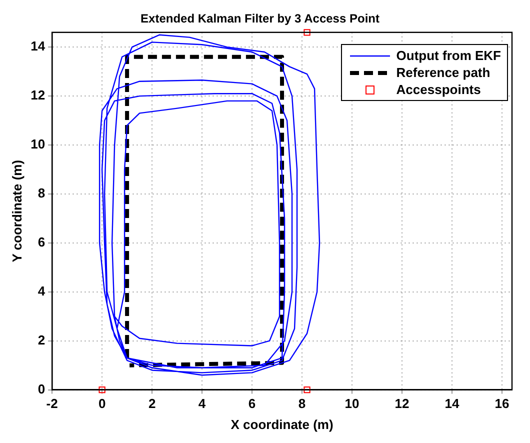  I want to click on legend-label: Accesspoints, so click(438, 89).